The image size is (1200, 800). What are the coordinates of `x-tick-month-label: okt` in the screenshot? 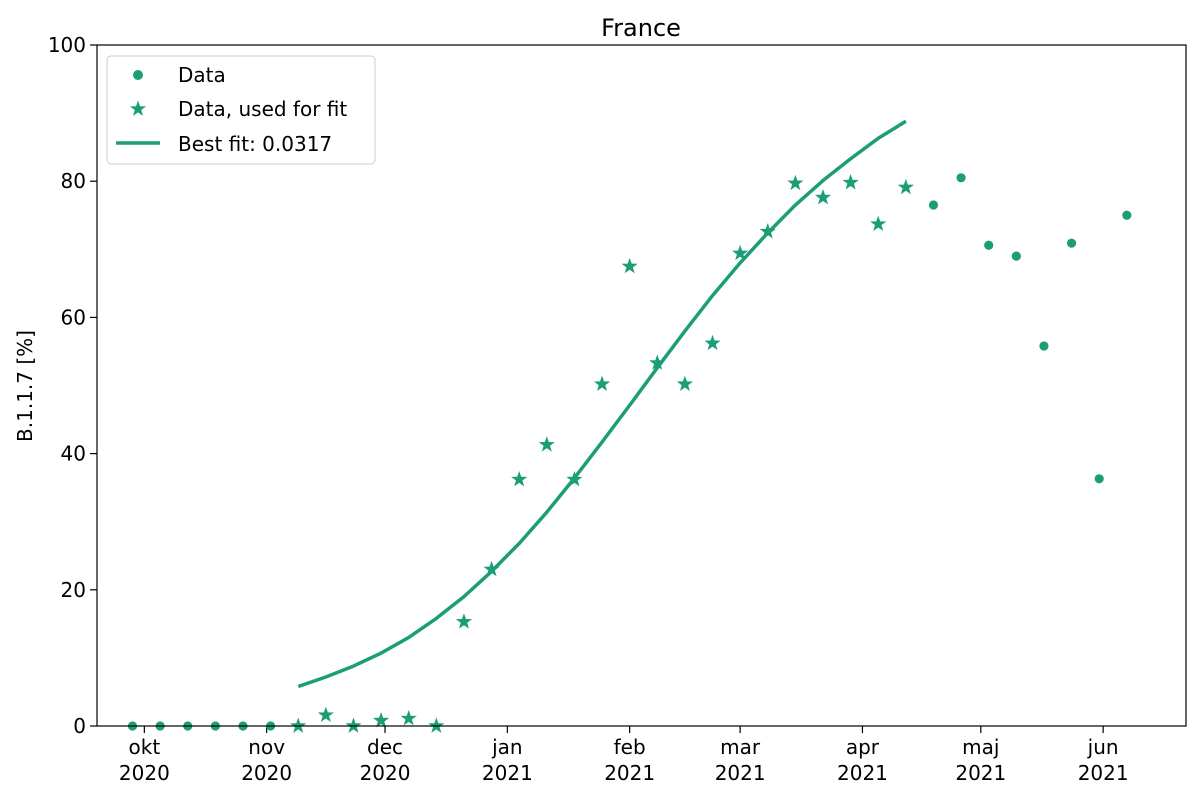 It's located at (145, 747).